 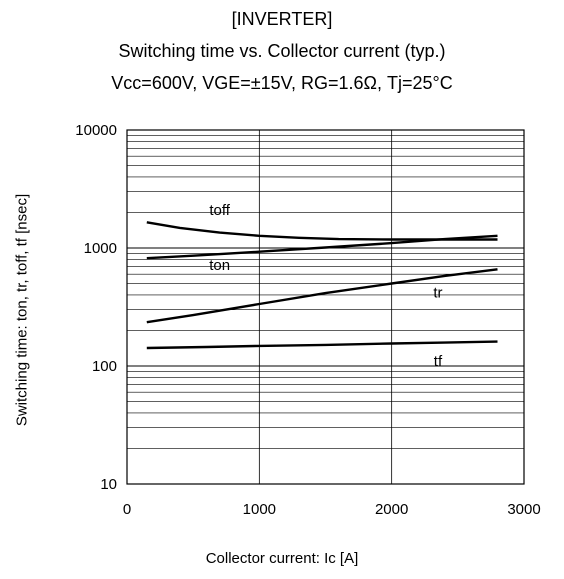 What do you see at coordinates (282, 558) in the screenshot?
I see `x-axis-label: Collector current: Ic [A]` at bounding box center [282, 558].